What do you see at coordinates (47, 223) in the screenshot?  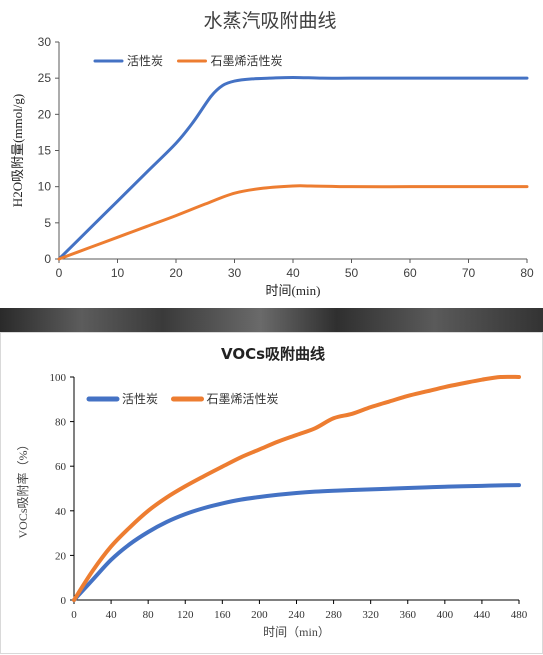 I see `y-tick-label: 5` at bounding box center [47, 223].